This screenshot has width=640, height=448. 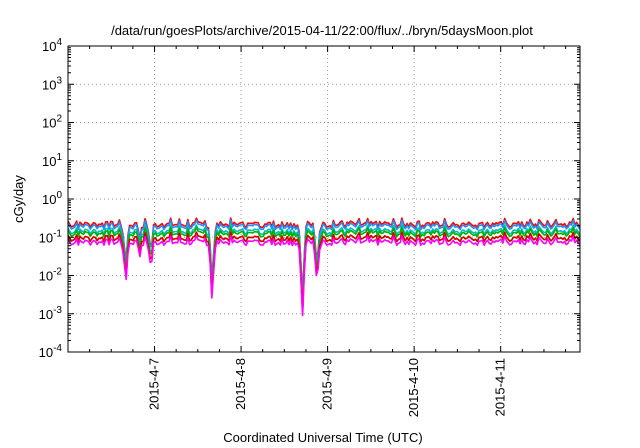 What do you see at coordinates (52, 83) in the screenshot?
I see `y-tick-label: 10³` at bounding box center [52, 83].